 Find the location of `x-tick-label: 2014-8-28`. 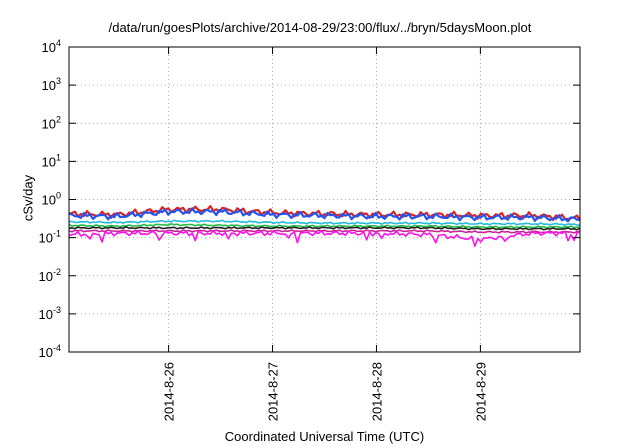

x-tick-label: 2014-8-28 is located at coordinates (376, 391).